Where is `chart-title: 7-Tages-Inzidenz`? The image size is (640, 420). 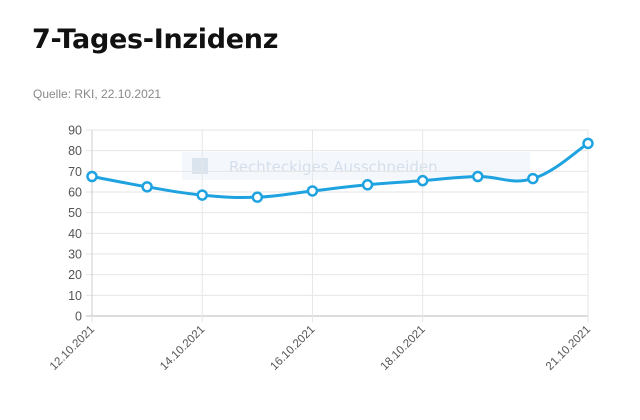 chart-title: 7-Tages-Inzidenz is located at coordinates (155, 39).